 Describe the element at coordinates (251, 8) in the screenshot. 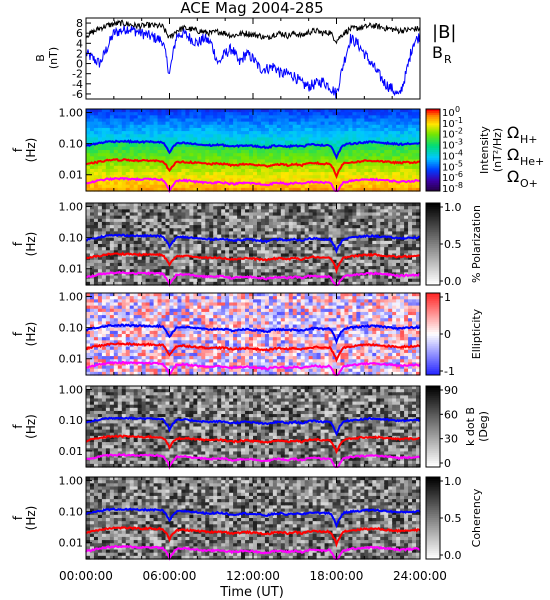

I see `figure-title: ACE Mag 2004-285` at that location.